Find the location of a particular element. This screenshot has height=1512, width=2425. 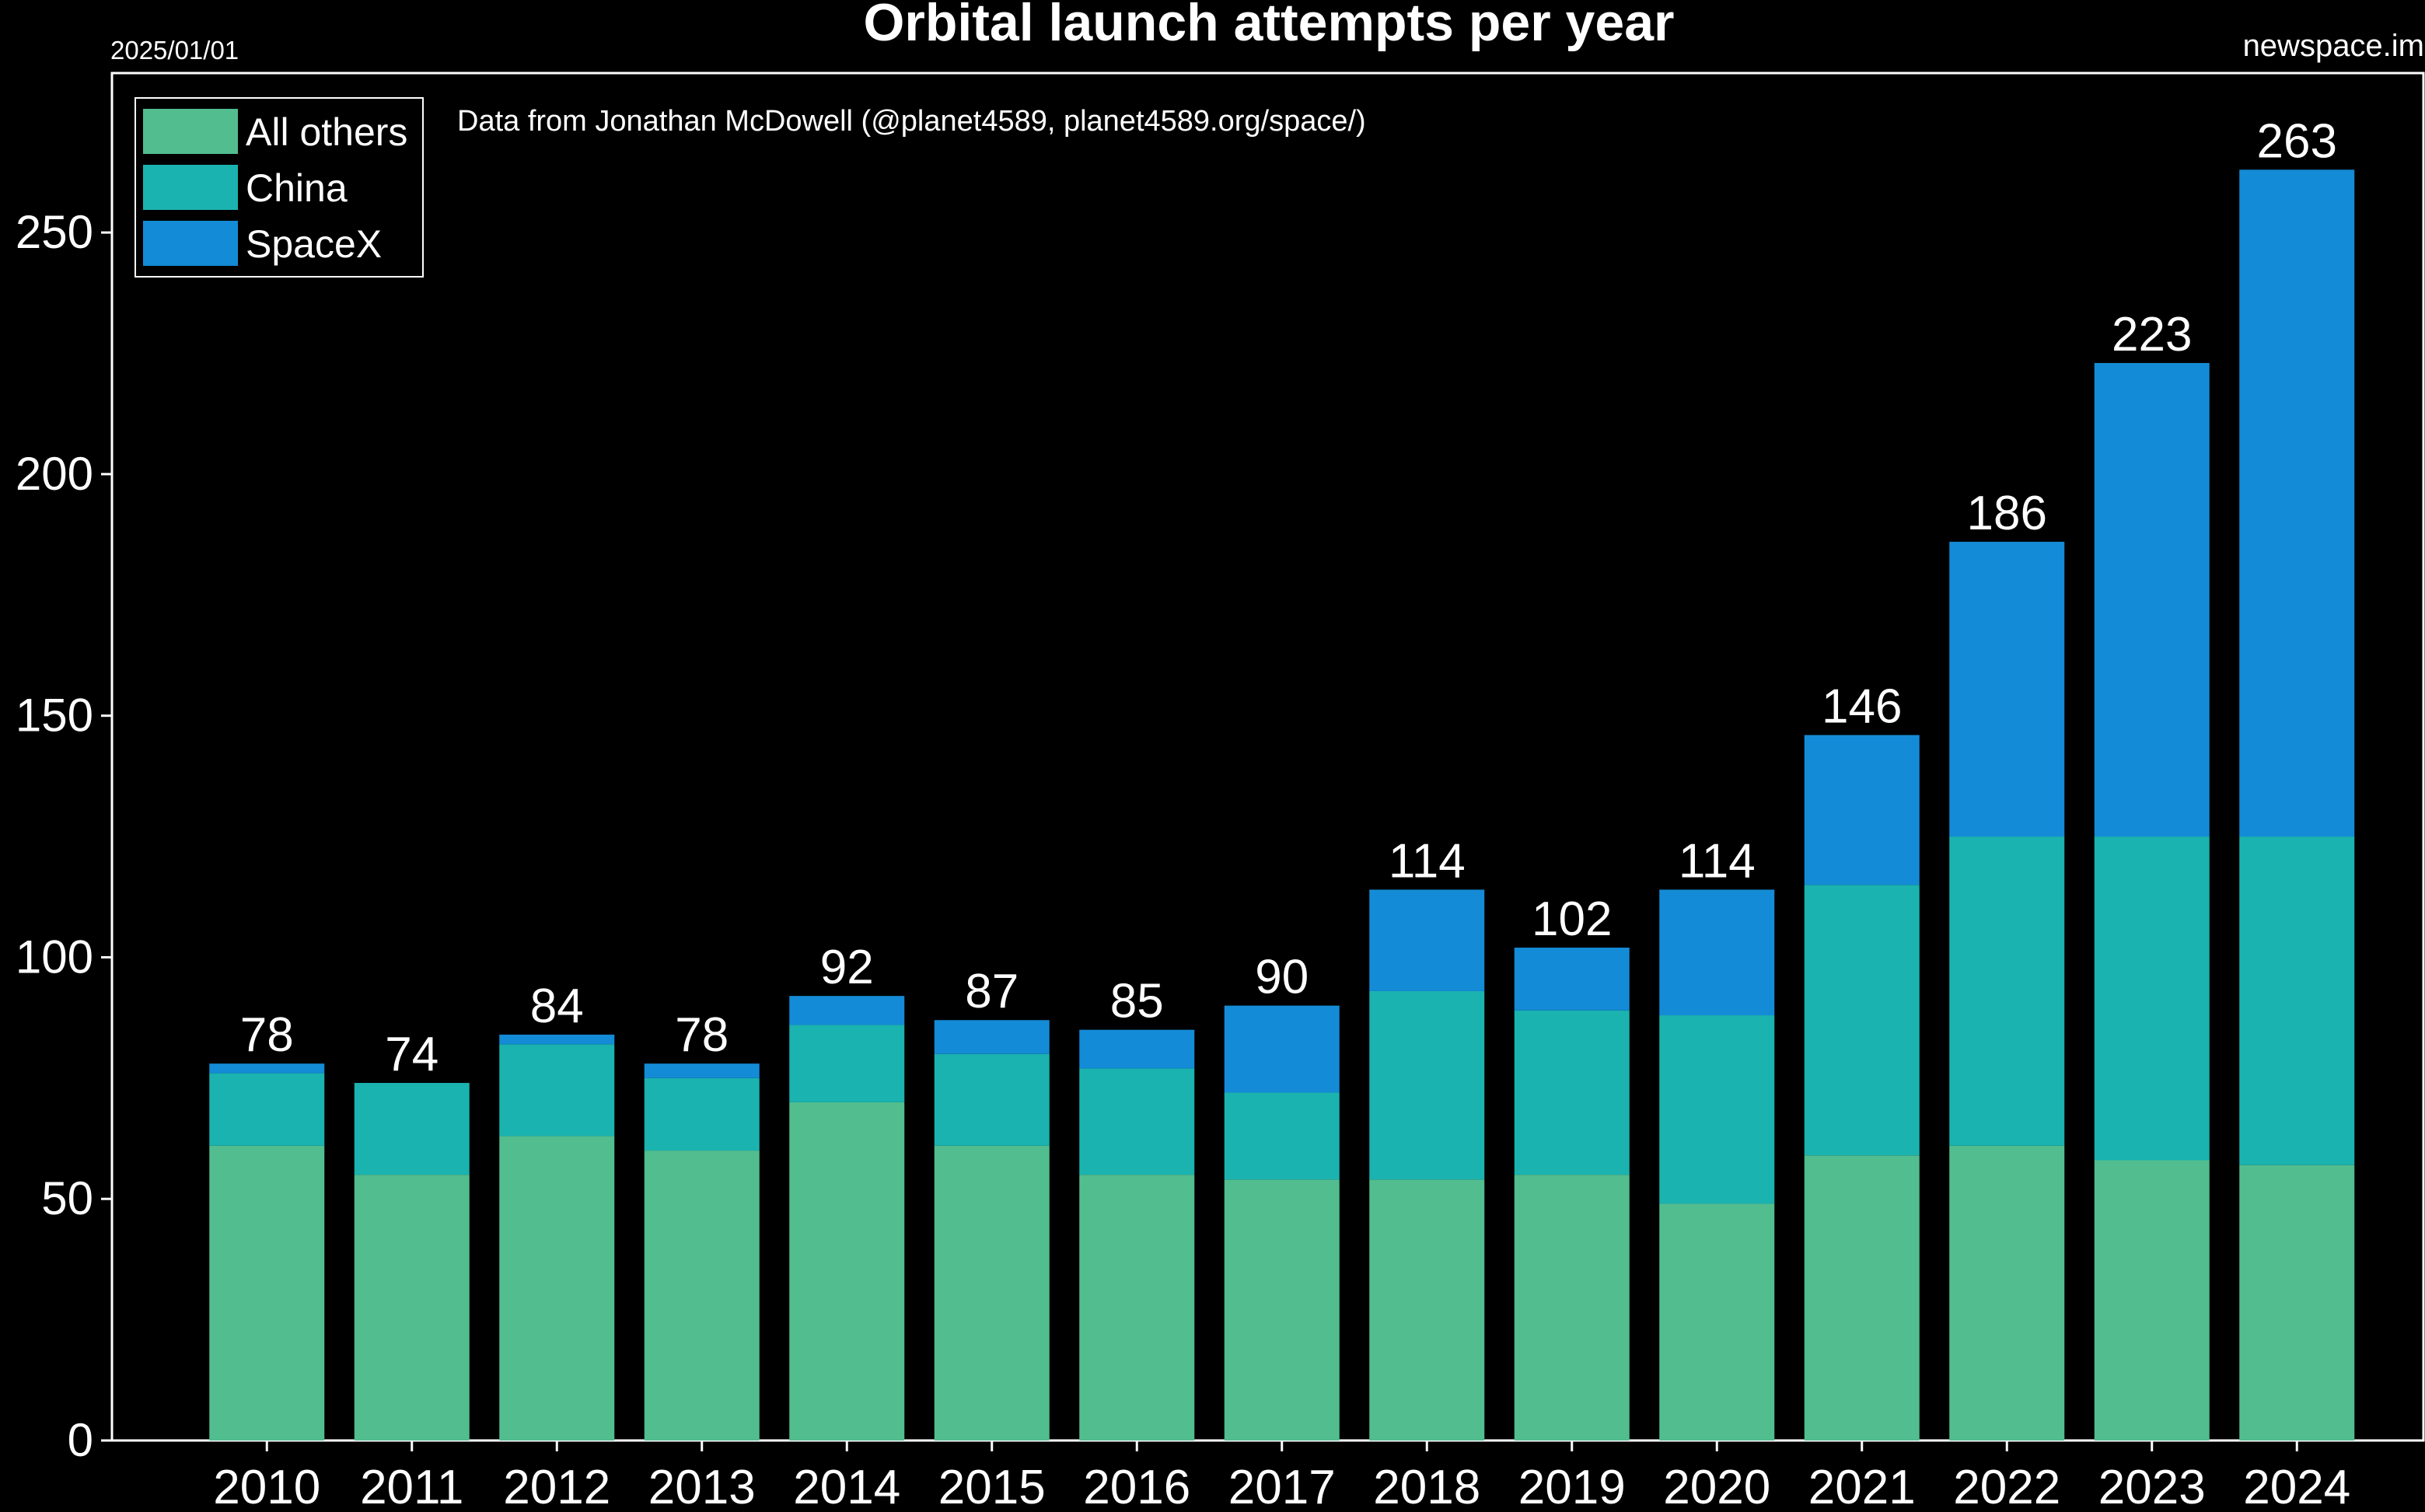

x-tick-label: 2019 is located at coordinates (1572, 1484).